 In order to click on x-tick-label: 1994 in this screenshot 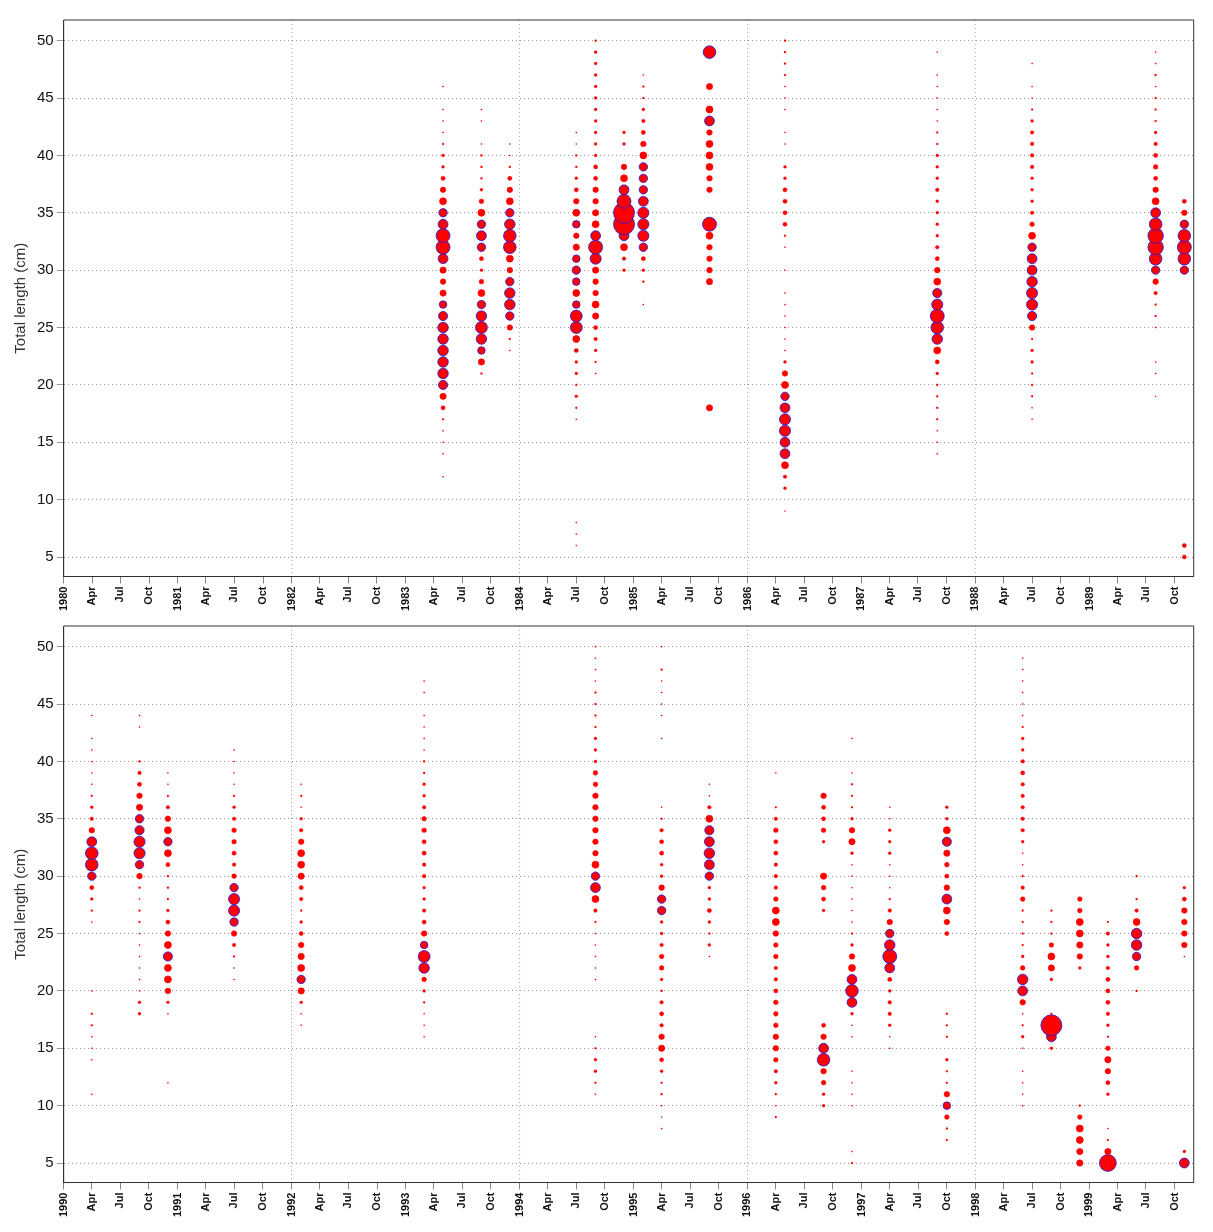, I will do `click(518, 1204)`.